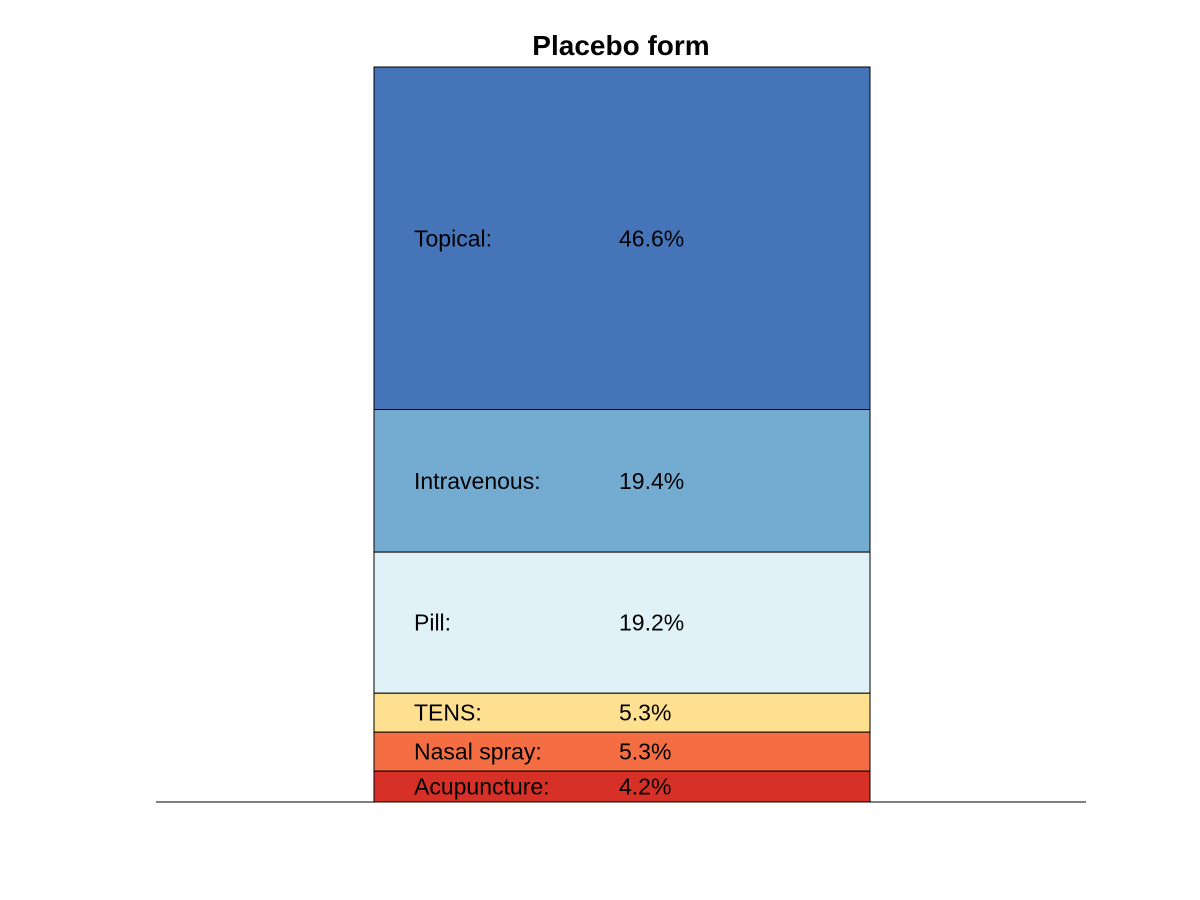 The image size is (1200, 900). What do you see at coordinates (482, 787) in the screenshot?
I see `segment-label-acupuncture: Acupuncture:` at bounding box center [482, 787].